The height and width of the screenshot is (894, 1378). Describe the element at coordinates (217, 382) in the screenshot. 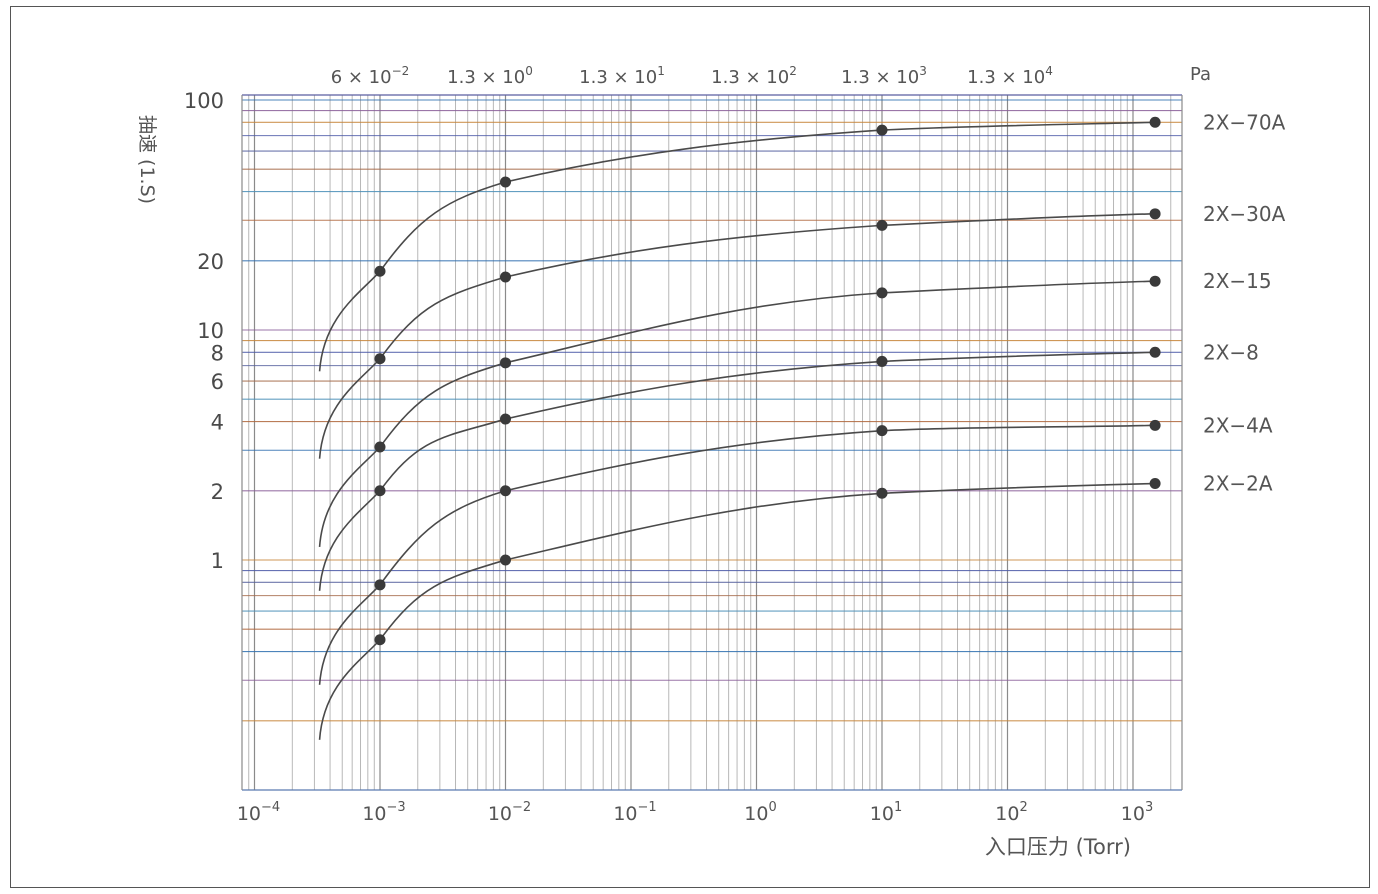

I see `y-tick-label: 6` at that location.